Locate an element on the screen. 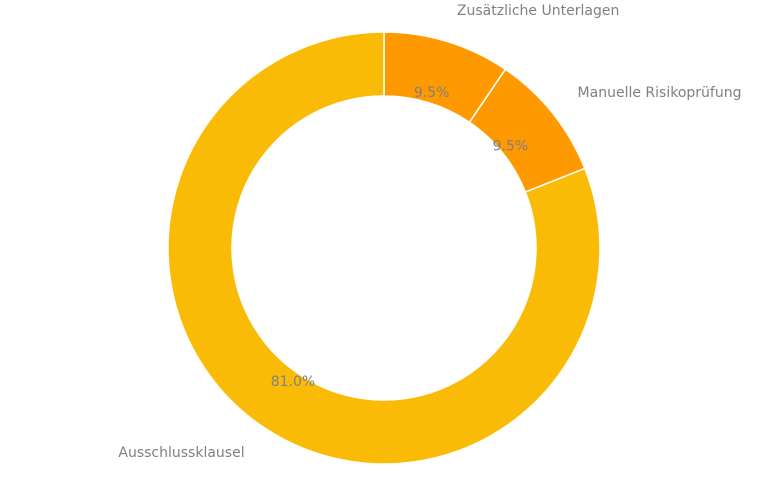  value-label-zusatzliche-unterlagen: 9.5% is located at coordinates (432, 93).